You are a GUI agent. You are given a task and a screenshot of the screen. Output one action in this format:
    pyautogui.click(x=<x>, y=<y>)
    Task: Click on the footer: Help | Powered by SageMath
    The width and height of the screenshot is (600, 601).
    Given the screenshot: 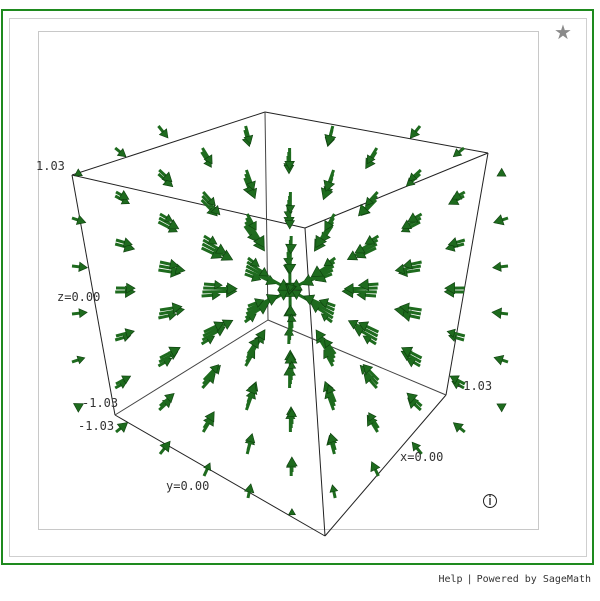 What is the action you would take?
    pyautogui.click(x=514, y=579)
    